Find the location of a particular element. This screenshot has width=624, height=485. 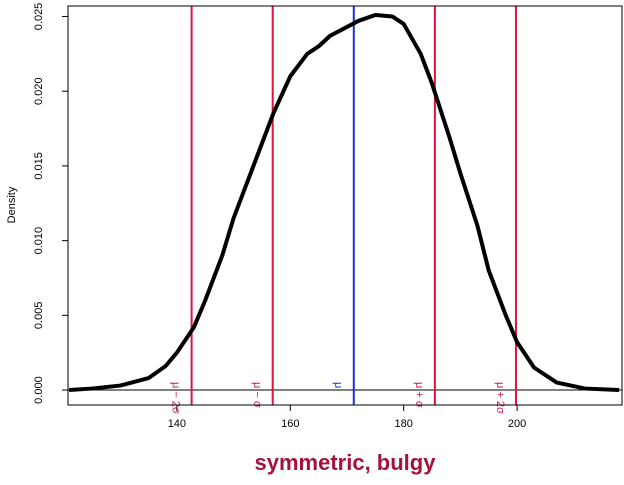

y-tick-label: 0.025 is located at coordinates (39, 17).